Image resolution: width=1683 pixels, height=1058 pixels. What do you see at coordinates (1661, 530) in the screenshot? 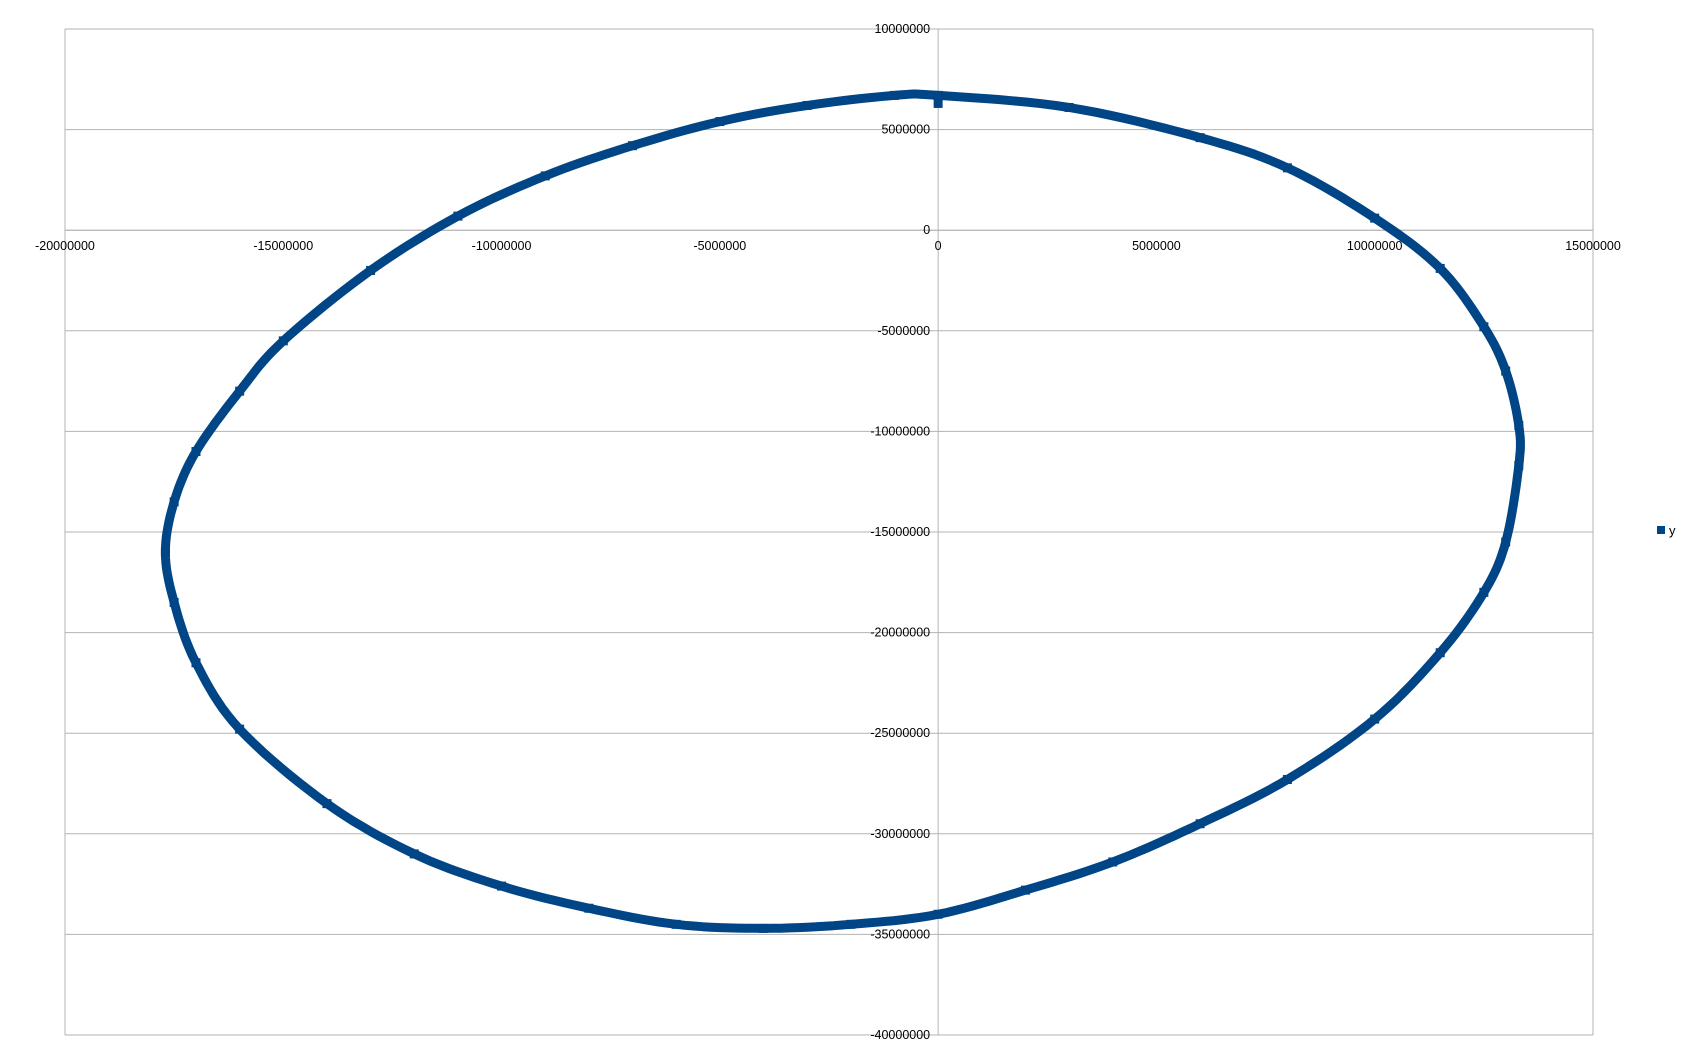
I see `legend-swatch` at bounding box center [1661, 530].